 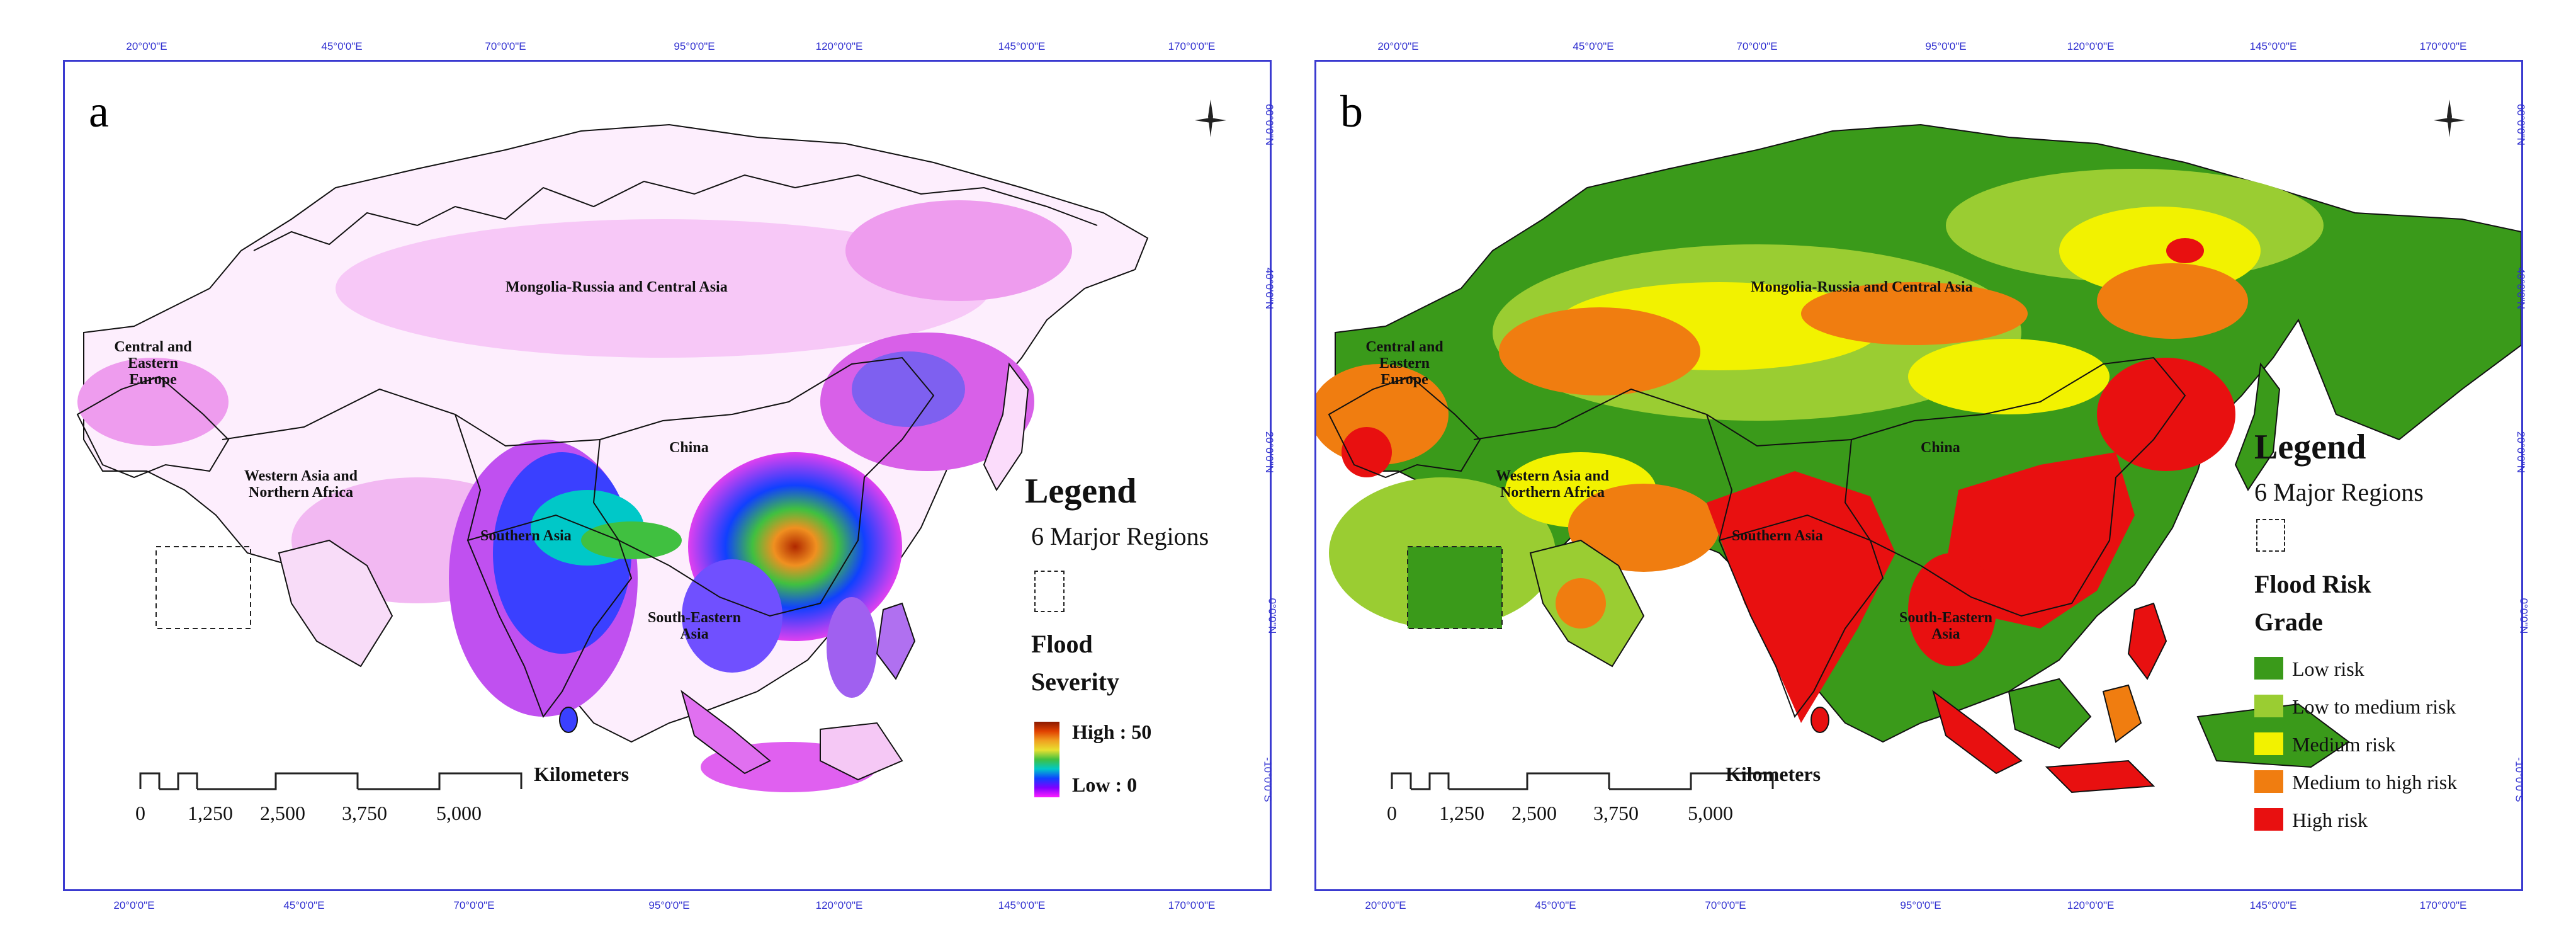 I want to click on legend-layer-title-a-1: Flood, so click(x=1062, y=644).